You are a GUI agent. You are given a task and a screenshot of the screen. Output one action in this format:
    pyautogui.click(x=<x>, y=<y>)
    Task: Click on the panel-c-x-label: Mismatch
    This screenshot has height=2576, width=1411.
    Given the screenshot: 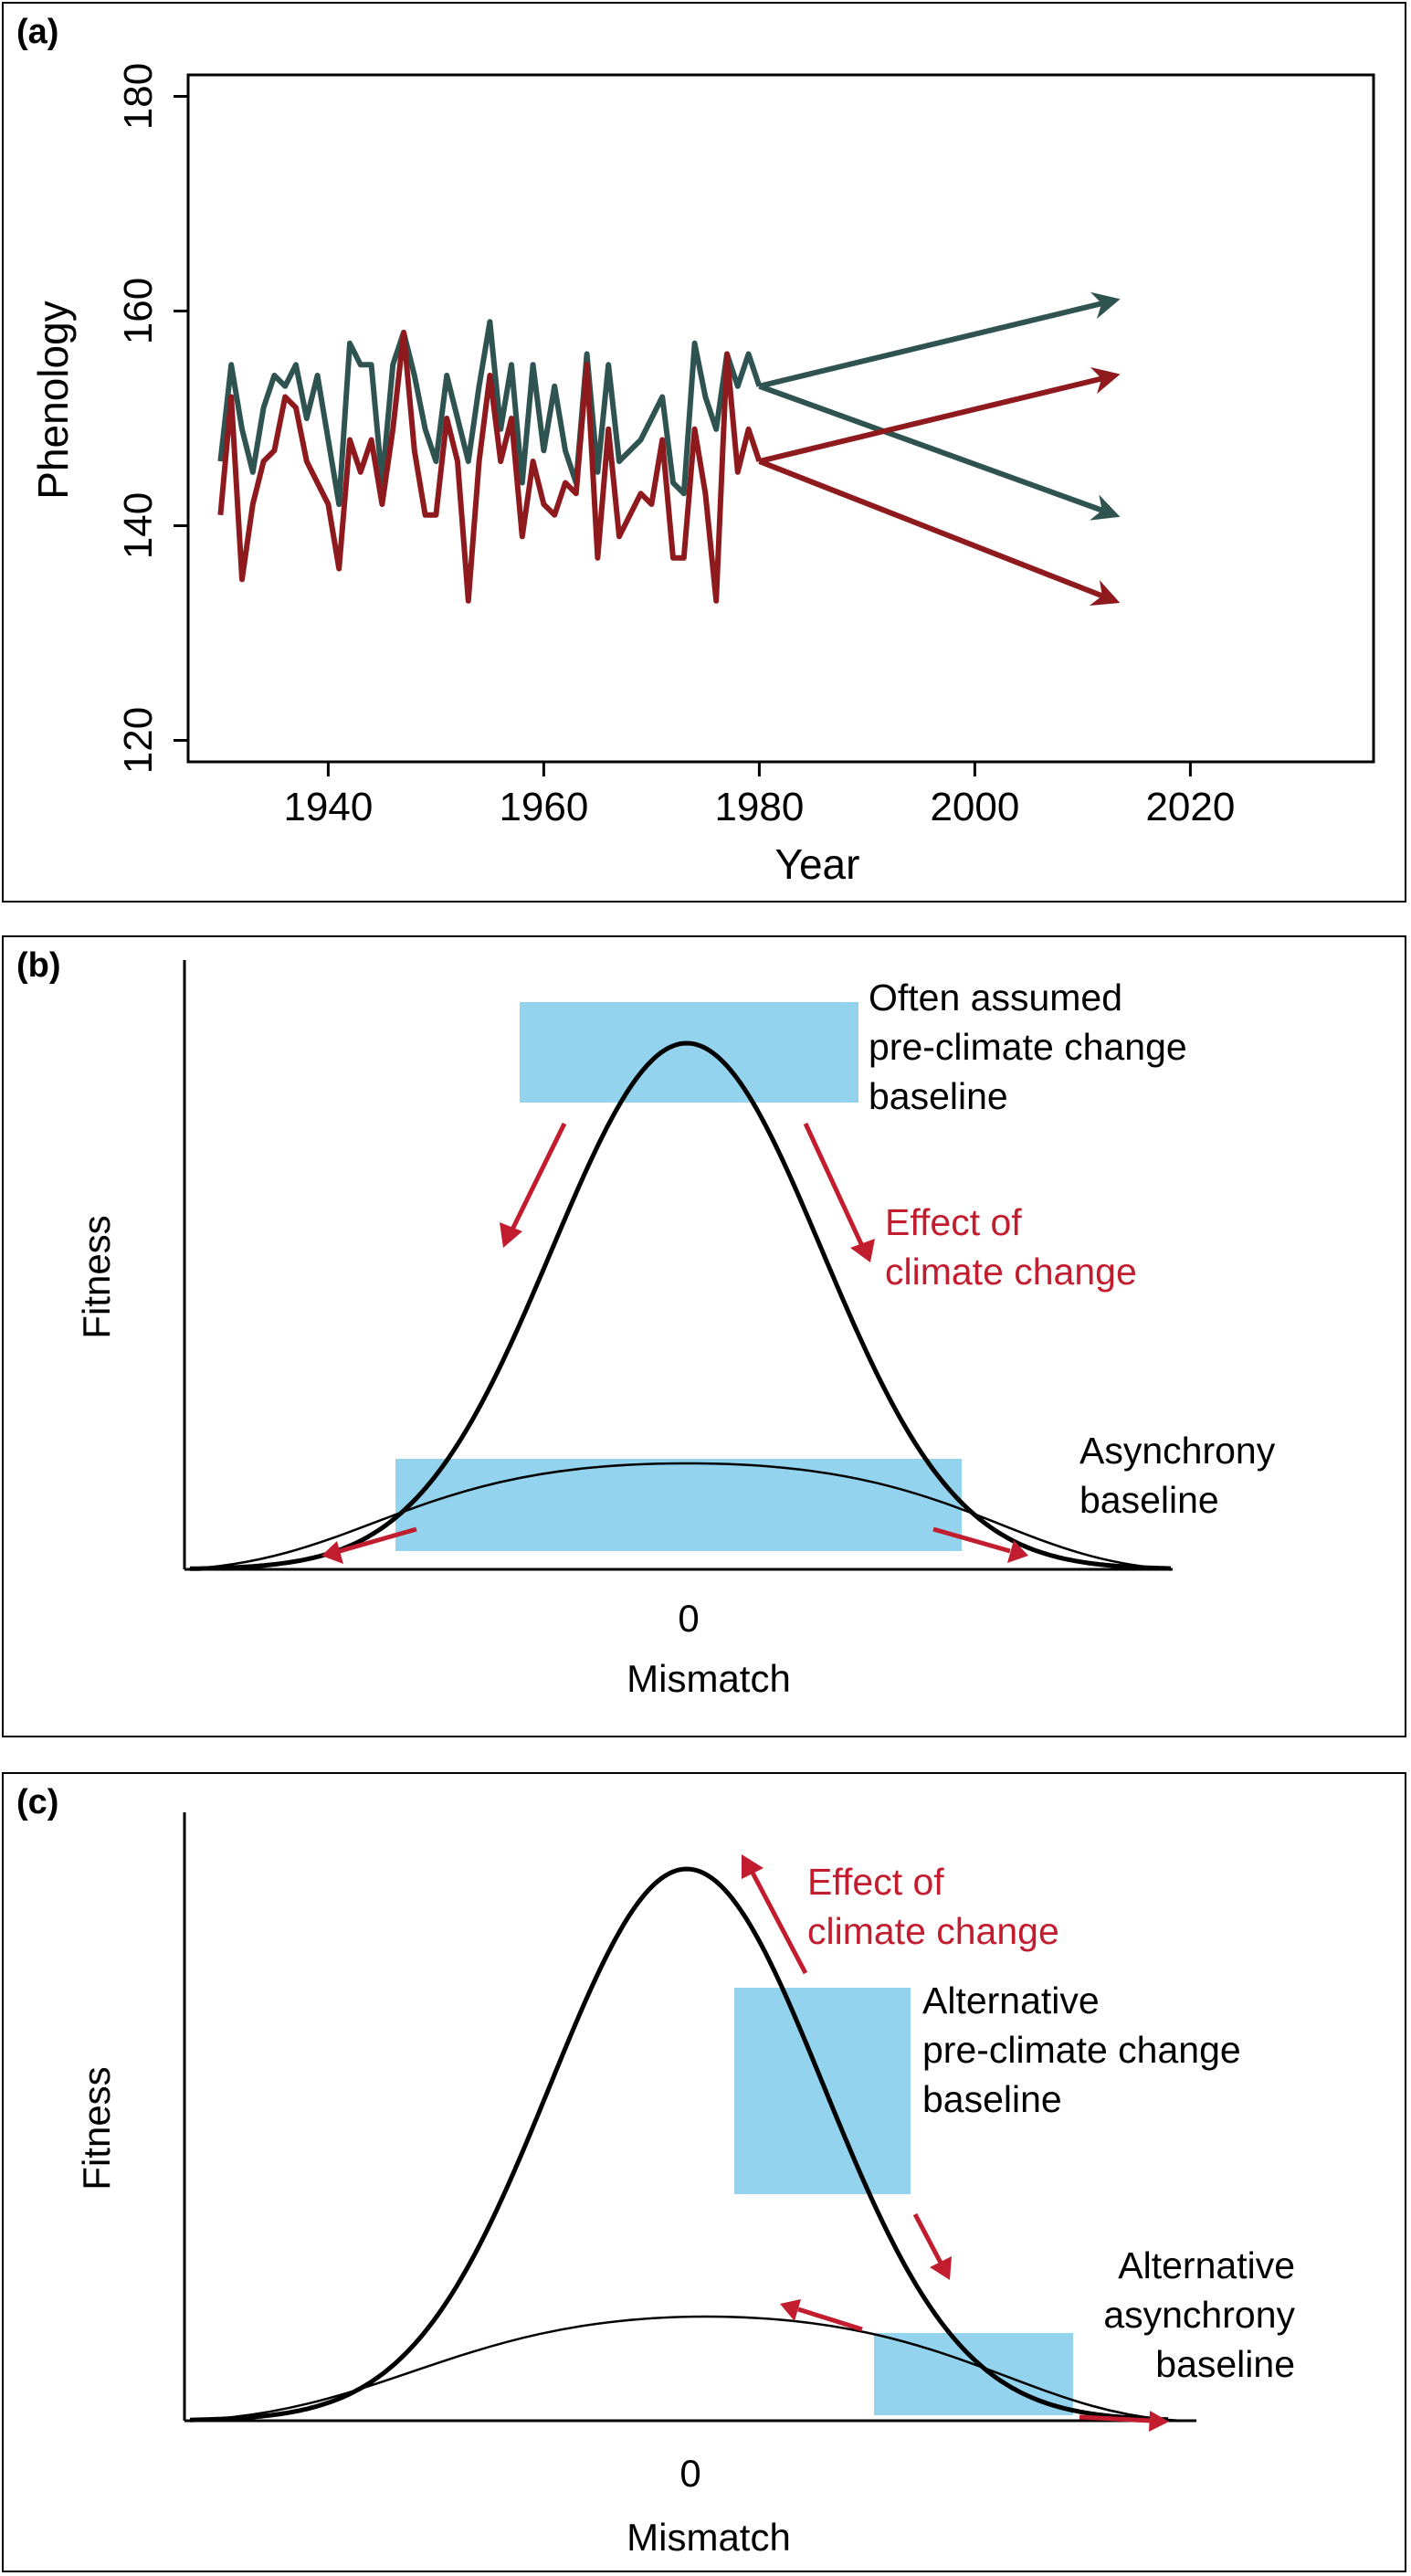 What is the action you would take?
    pyautogui.click(x=709, y=2537)
    